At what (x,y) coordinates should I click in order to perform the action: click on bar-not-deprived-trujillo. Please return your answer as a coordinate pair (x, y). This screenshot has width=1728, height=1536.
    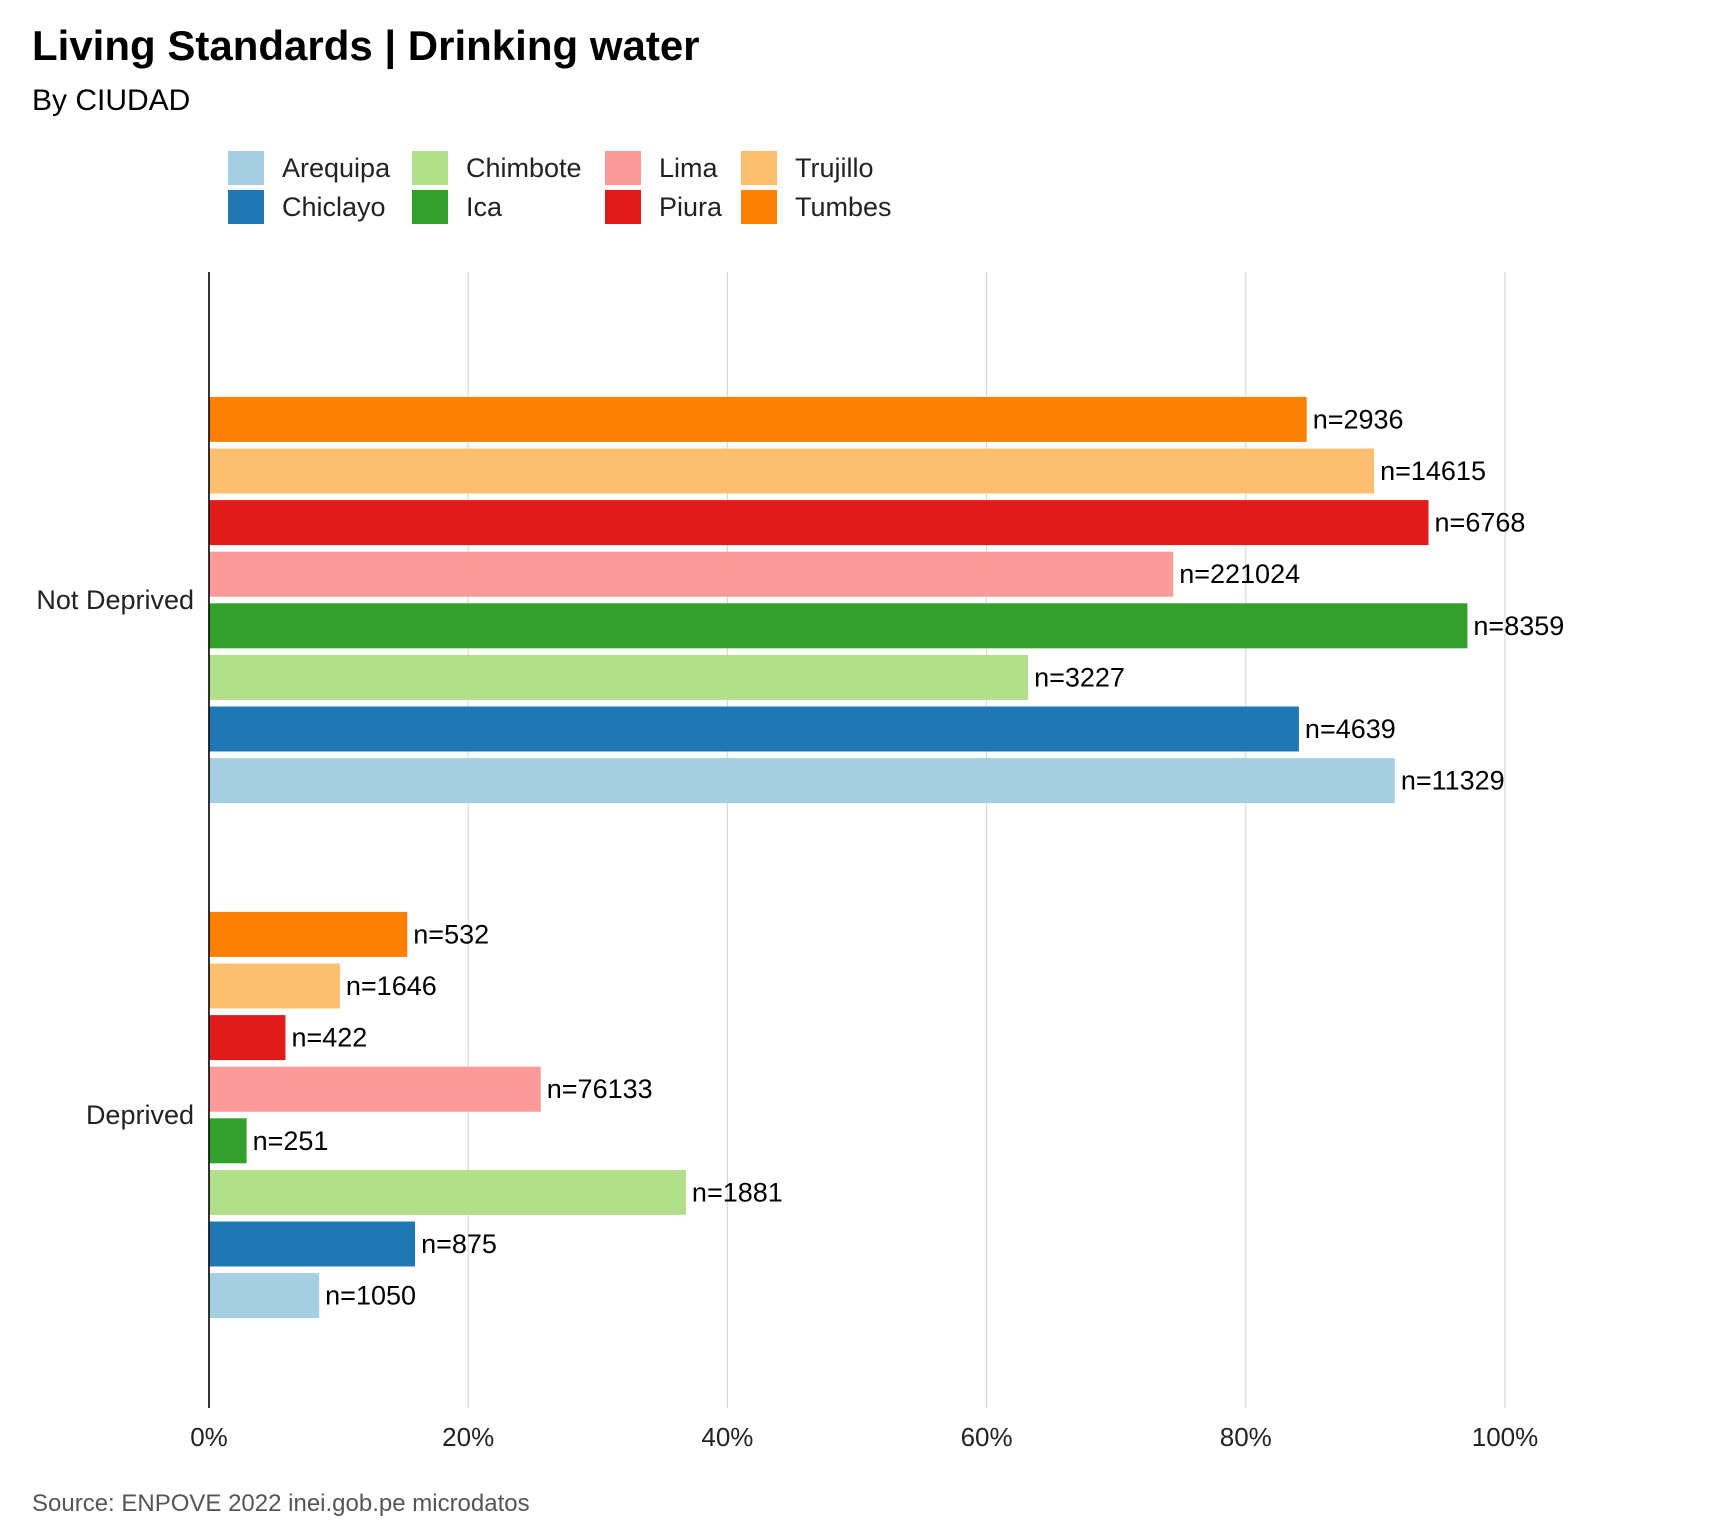
    Looking at the image, I should click on (792, 471).